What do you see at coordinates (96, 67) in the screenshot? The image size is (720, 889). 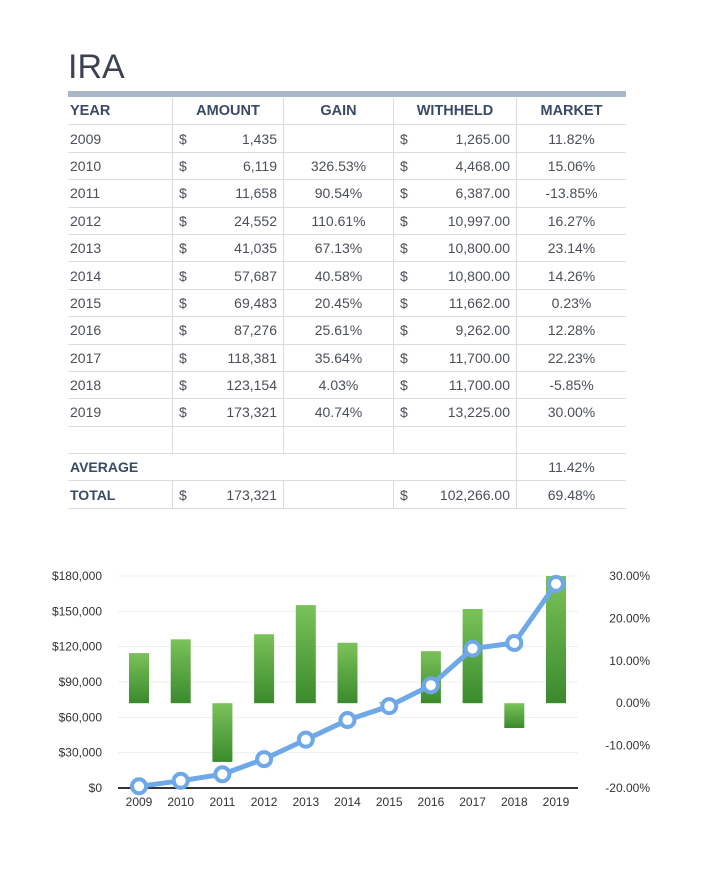 I see `page-title: IRA` at bounding box center [96, 67].